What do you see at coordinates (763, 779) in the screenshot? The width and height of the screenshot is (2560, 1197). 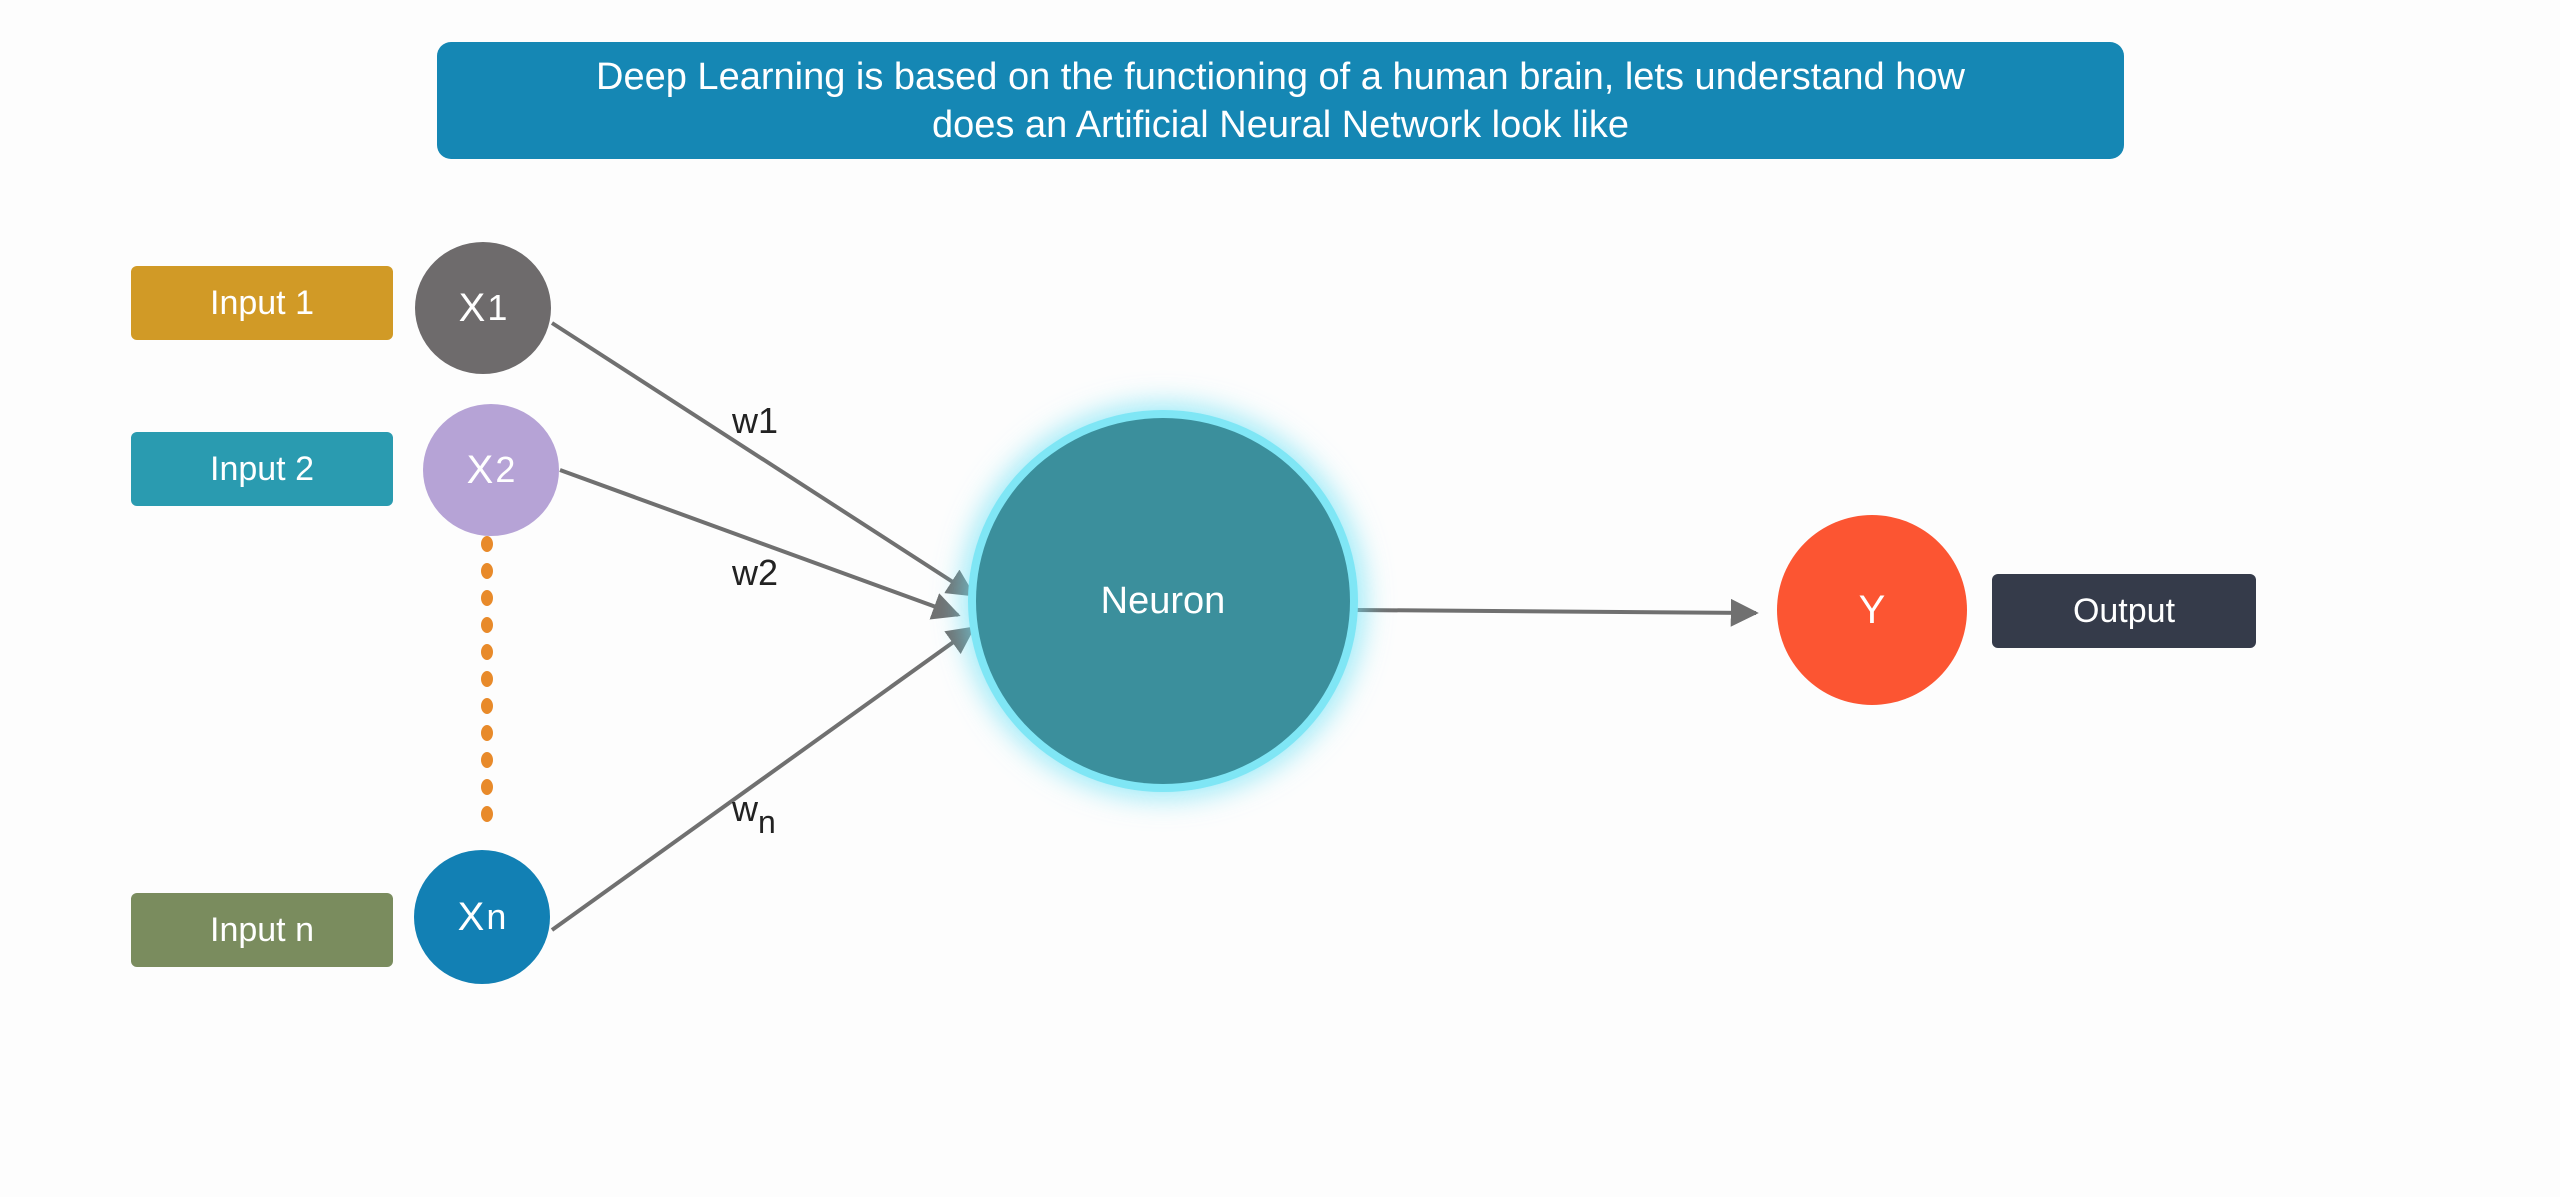 I see `arrow-xn-to-neuron` at bounding box center [763, 779].